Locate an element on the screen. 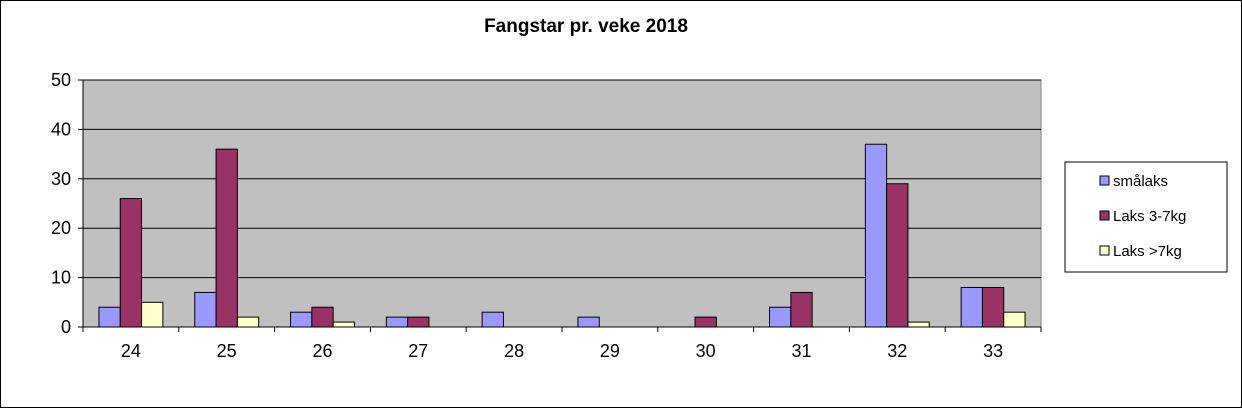 Image resolution: width=1242 pixels, height=408 pixels. x-tick-label: 32 is located at coordinates (897, 351).